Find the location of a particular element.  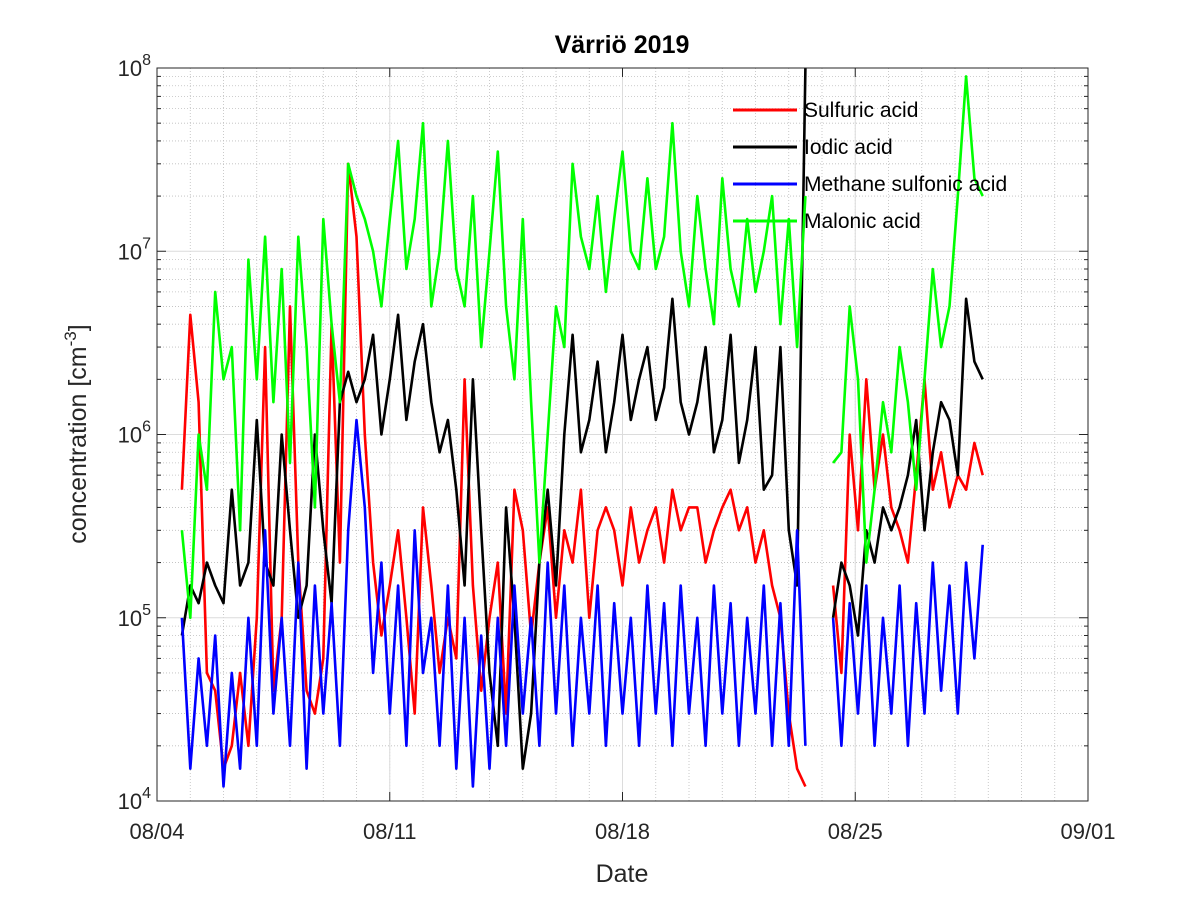

y-tick-label: 10⁷ is located at coordinates (134, 249).